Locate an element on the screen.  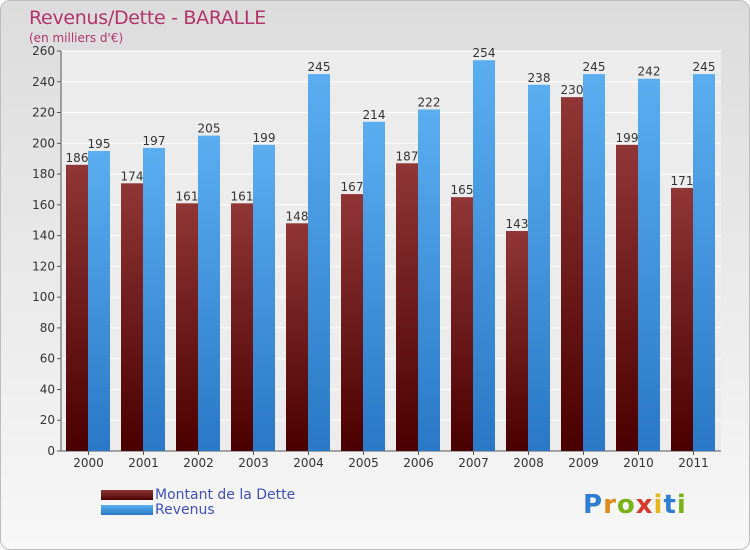
y-tick-label: 60 is located at coordinates (47, 359).